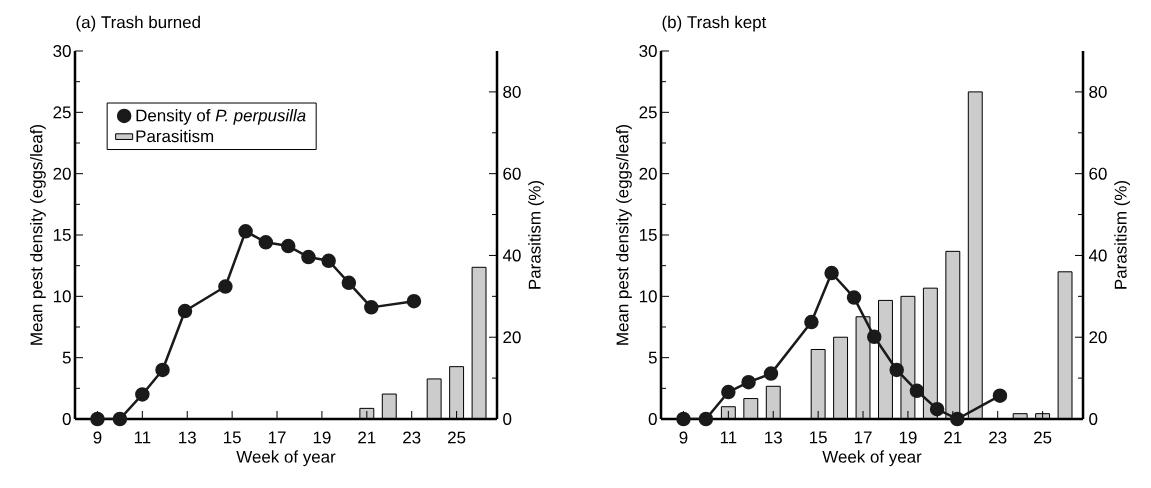  Describe the element at coordinates (138, 23) in the screenshot. I see `chart-title: (a) Trash burned` at that location.